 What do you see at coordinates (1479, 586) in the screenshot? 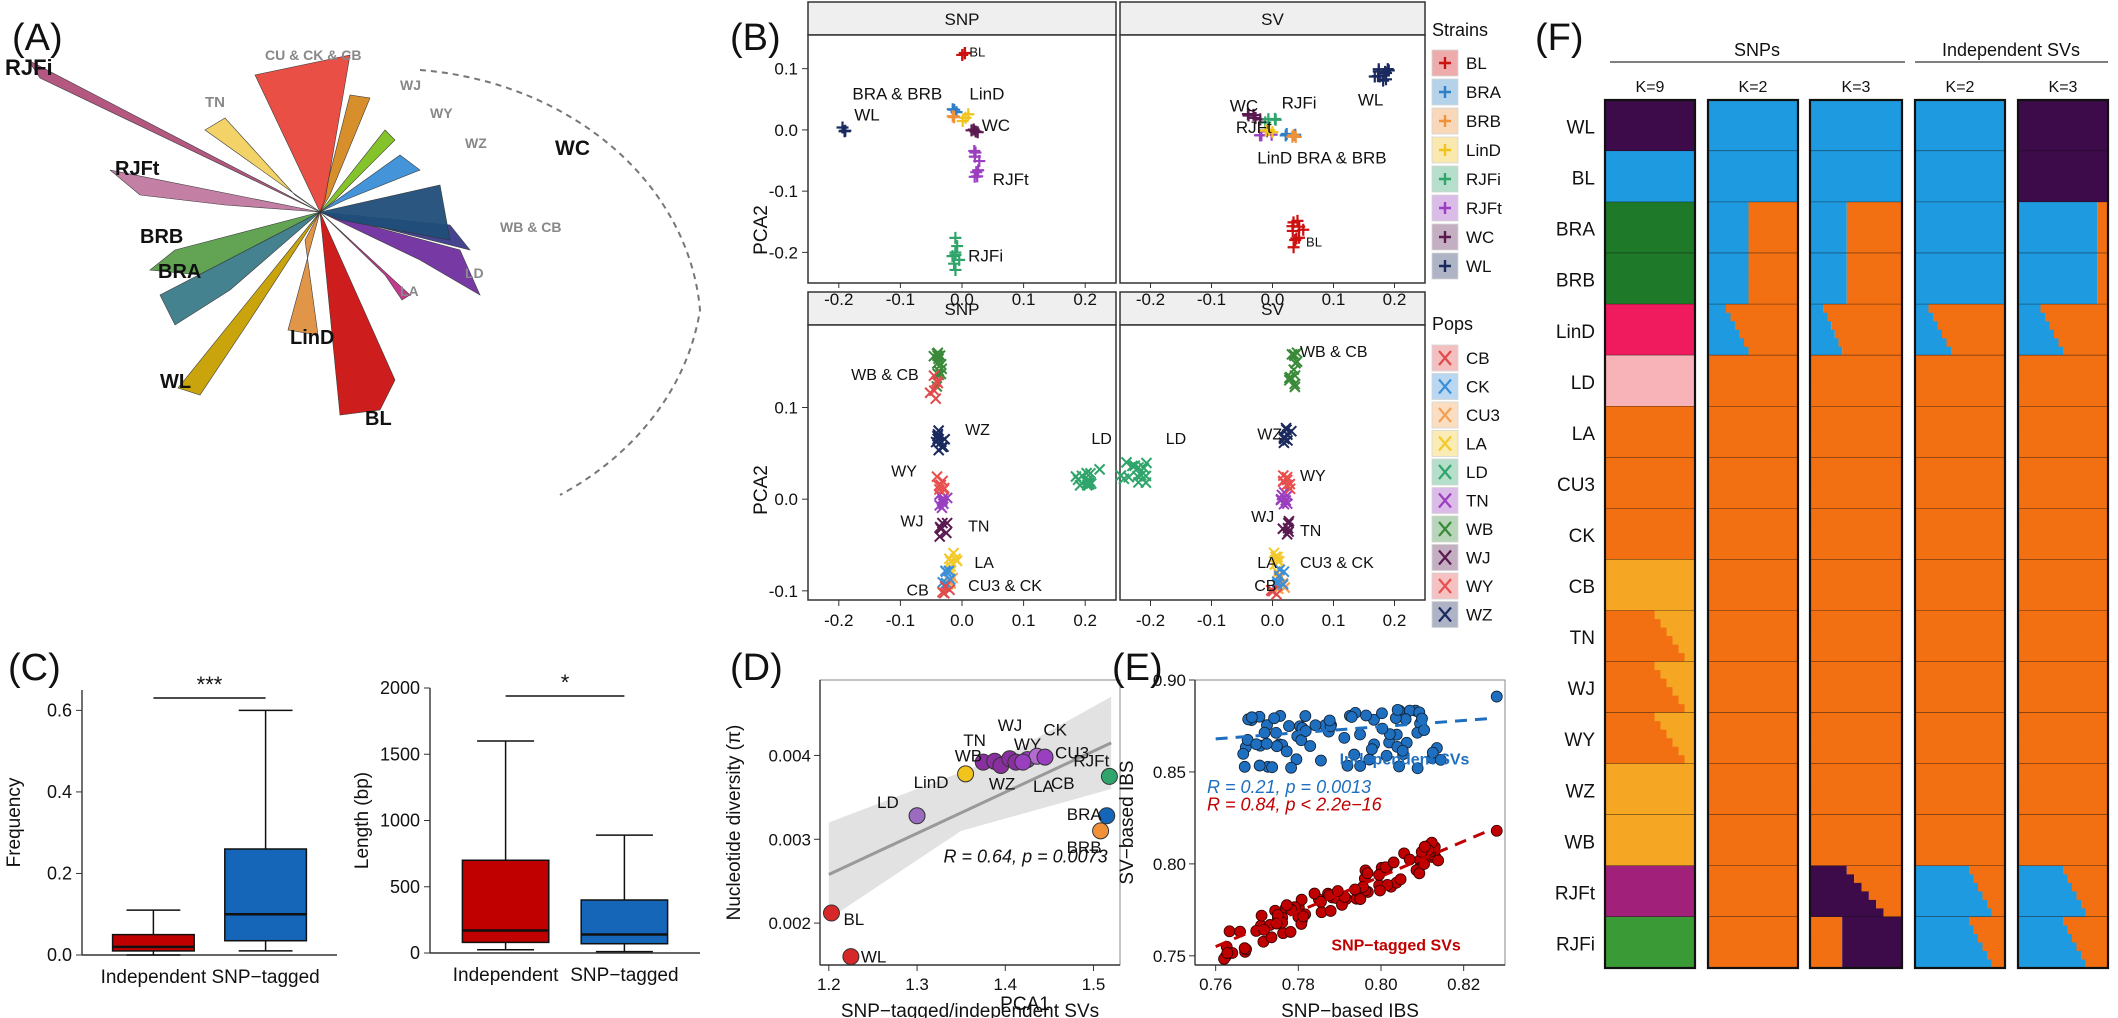
I see `legend-label-wy: WY` at bounding box center [1479, 586].